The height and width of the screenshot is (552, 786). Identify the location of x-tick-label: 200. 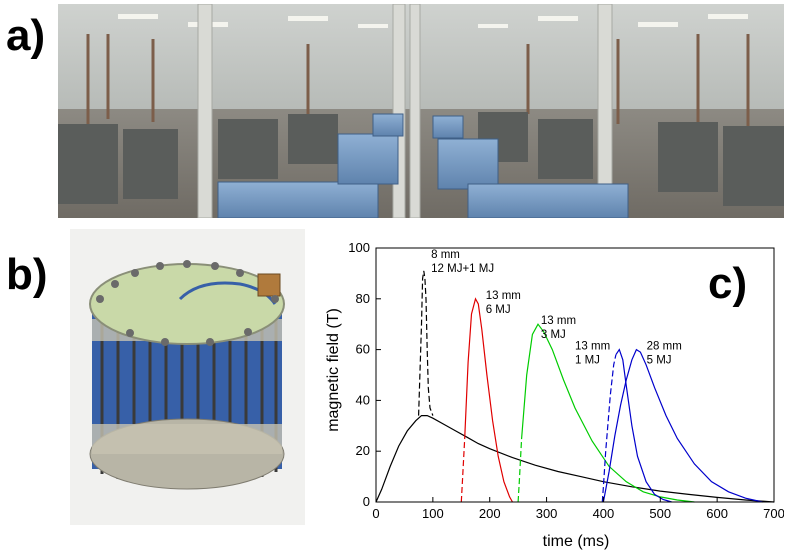
(490, 513).